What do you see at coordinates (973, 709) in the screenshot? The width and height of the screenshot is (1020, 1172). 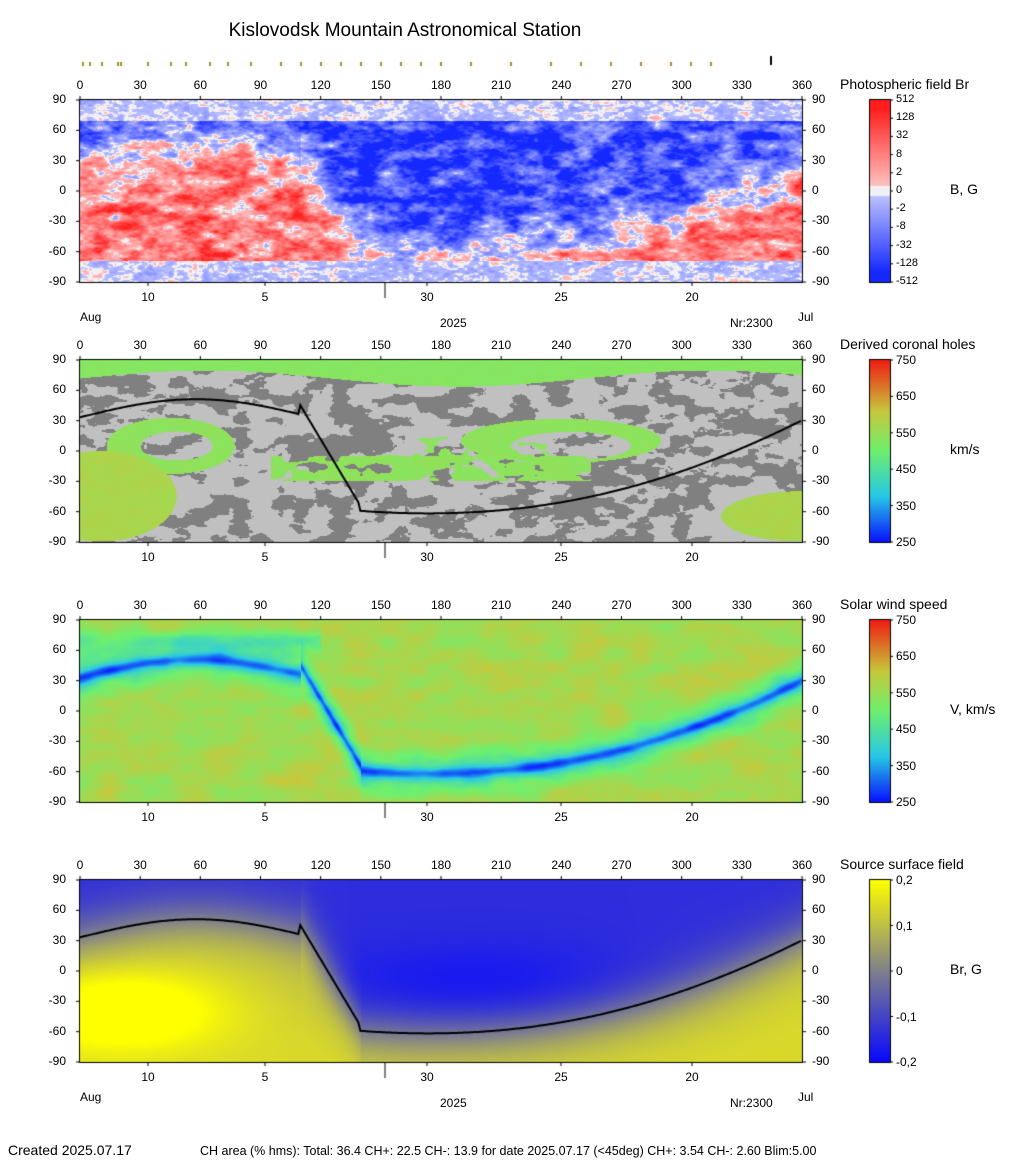 I see `colorbar-unit: V, km/s` at bounding box center [973, 709].